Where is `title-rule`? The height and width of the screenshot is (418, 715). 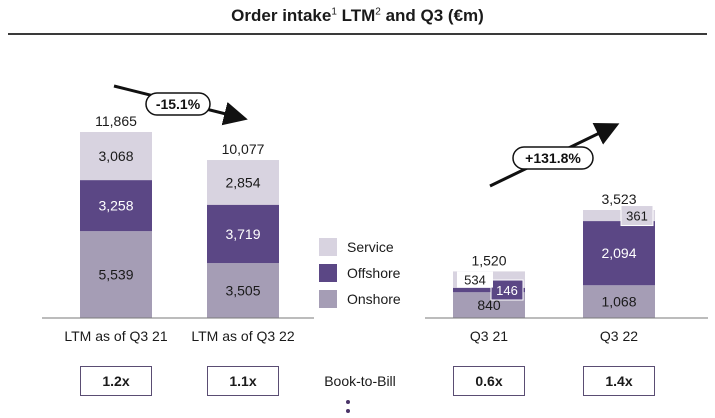 title-rule is located at coordinates (357, 34).